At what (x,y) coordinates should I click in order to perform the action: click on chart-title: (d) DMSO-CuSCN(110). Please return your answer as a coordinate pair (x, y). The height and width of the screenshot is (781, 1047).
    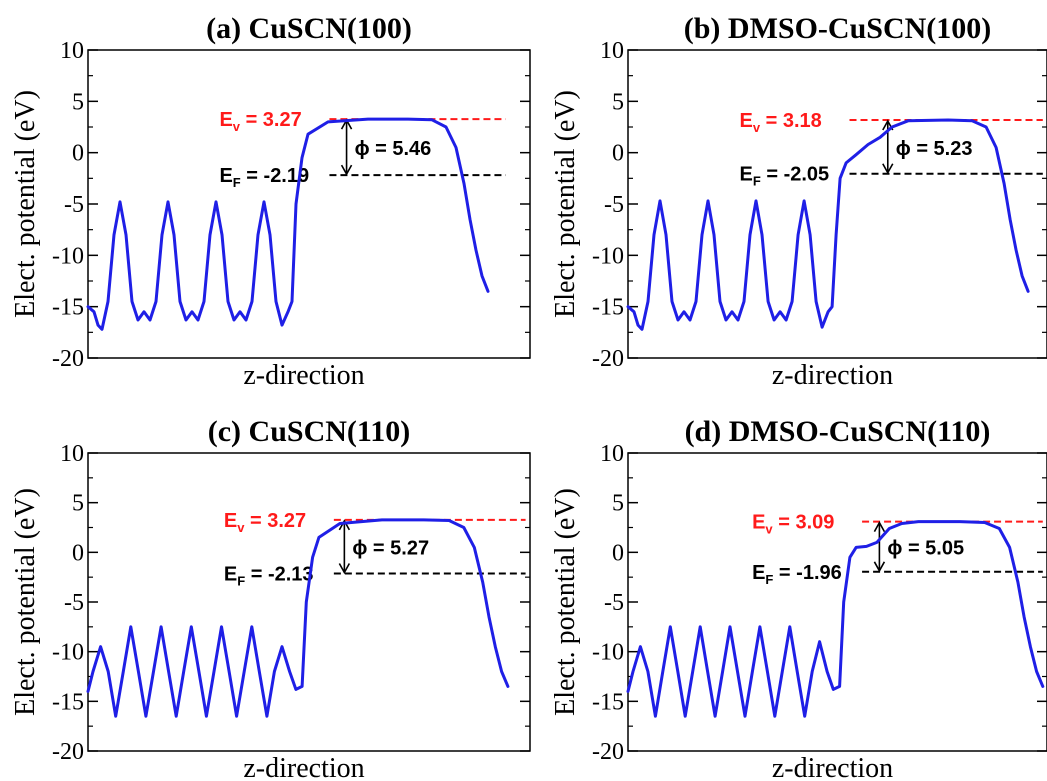
    Looking at the image, I should click on (838, 431).